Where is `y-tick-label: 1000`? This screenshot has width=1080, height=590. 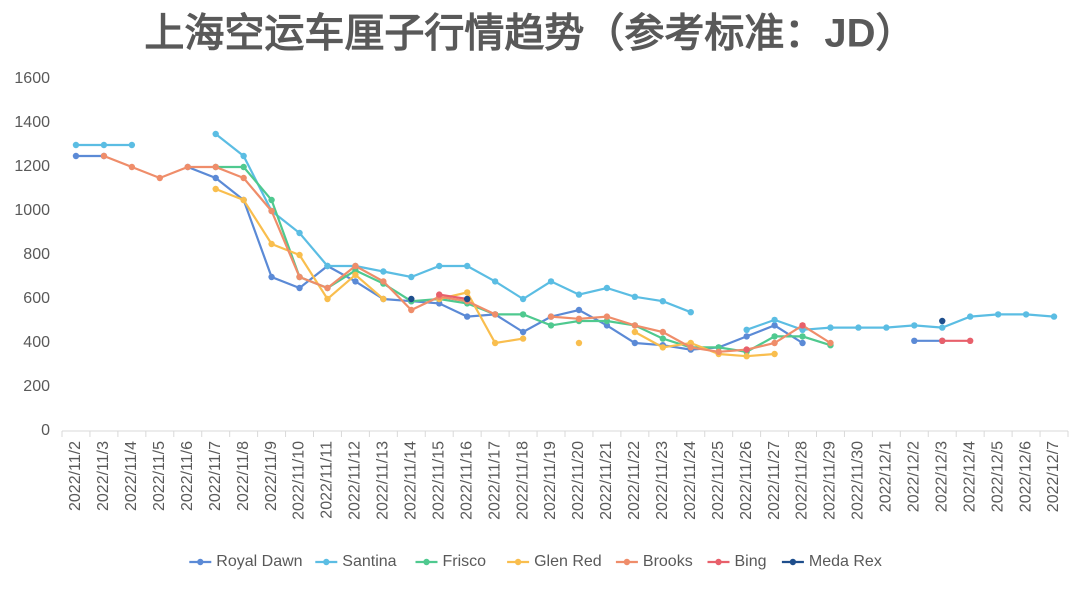 y-tick-label: 1000 is located at coordinates (32, 210).